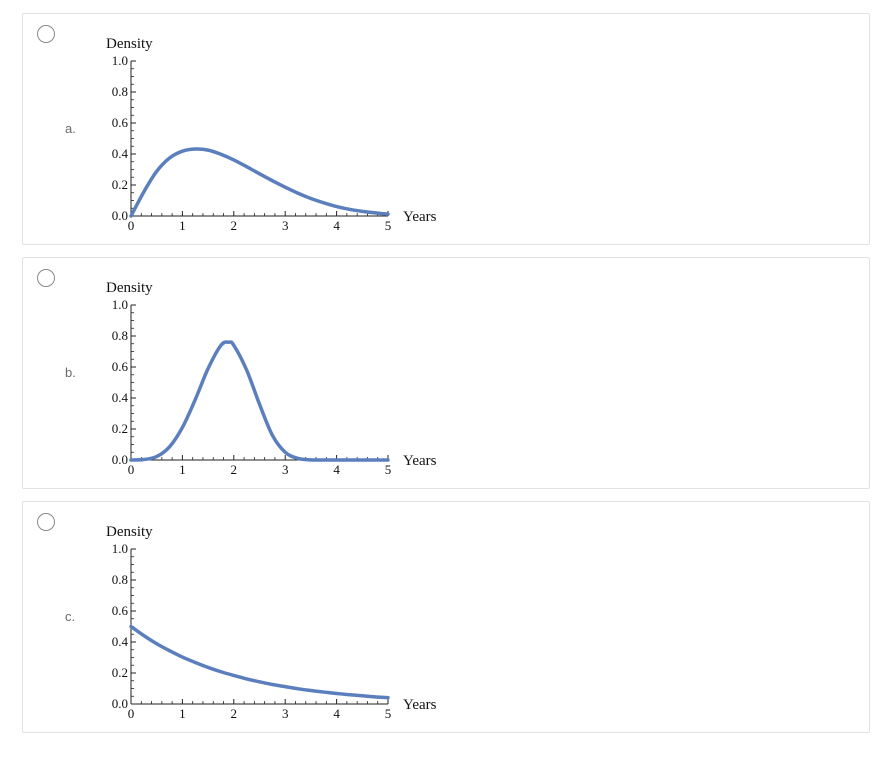 The image size is (894, 766). What do you see at coordinates (70, 616) in the screenshot?
I see `option-letter-c: c.` at bounding box center [70, 616].